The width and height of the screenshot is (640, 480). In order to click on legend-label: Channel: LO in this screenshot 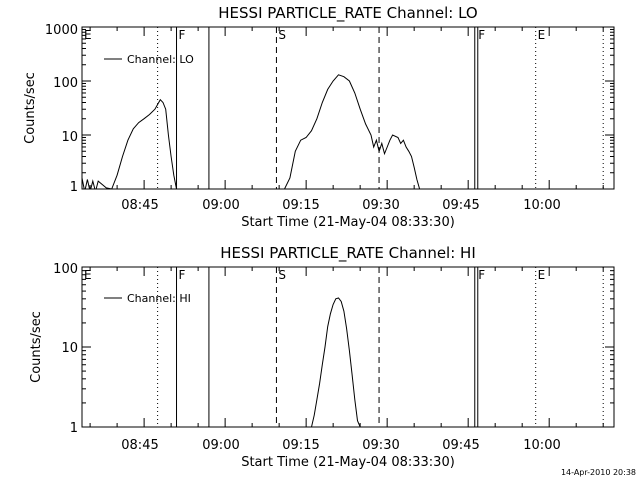, I will do `click(160, 59)`.